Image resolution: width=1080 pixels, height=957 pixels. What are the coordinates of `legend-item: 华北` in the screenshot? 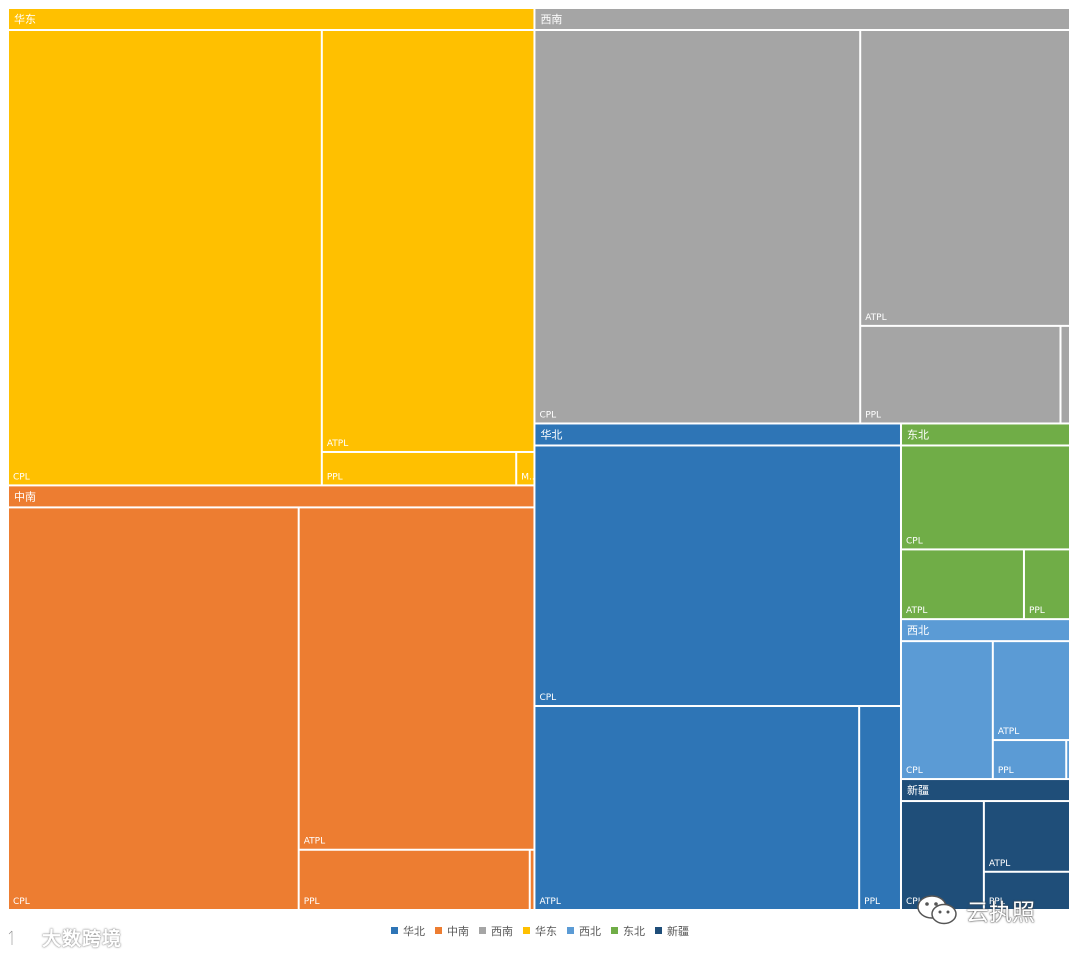 It's located at (408, 931).